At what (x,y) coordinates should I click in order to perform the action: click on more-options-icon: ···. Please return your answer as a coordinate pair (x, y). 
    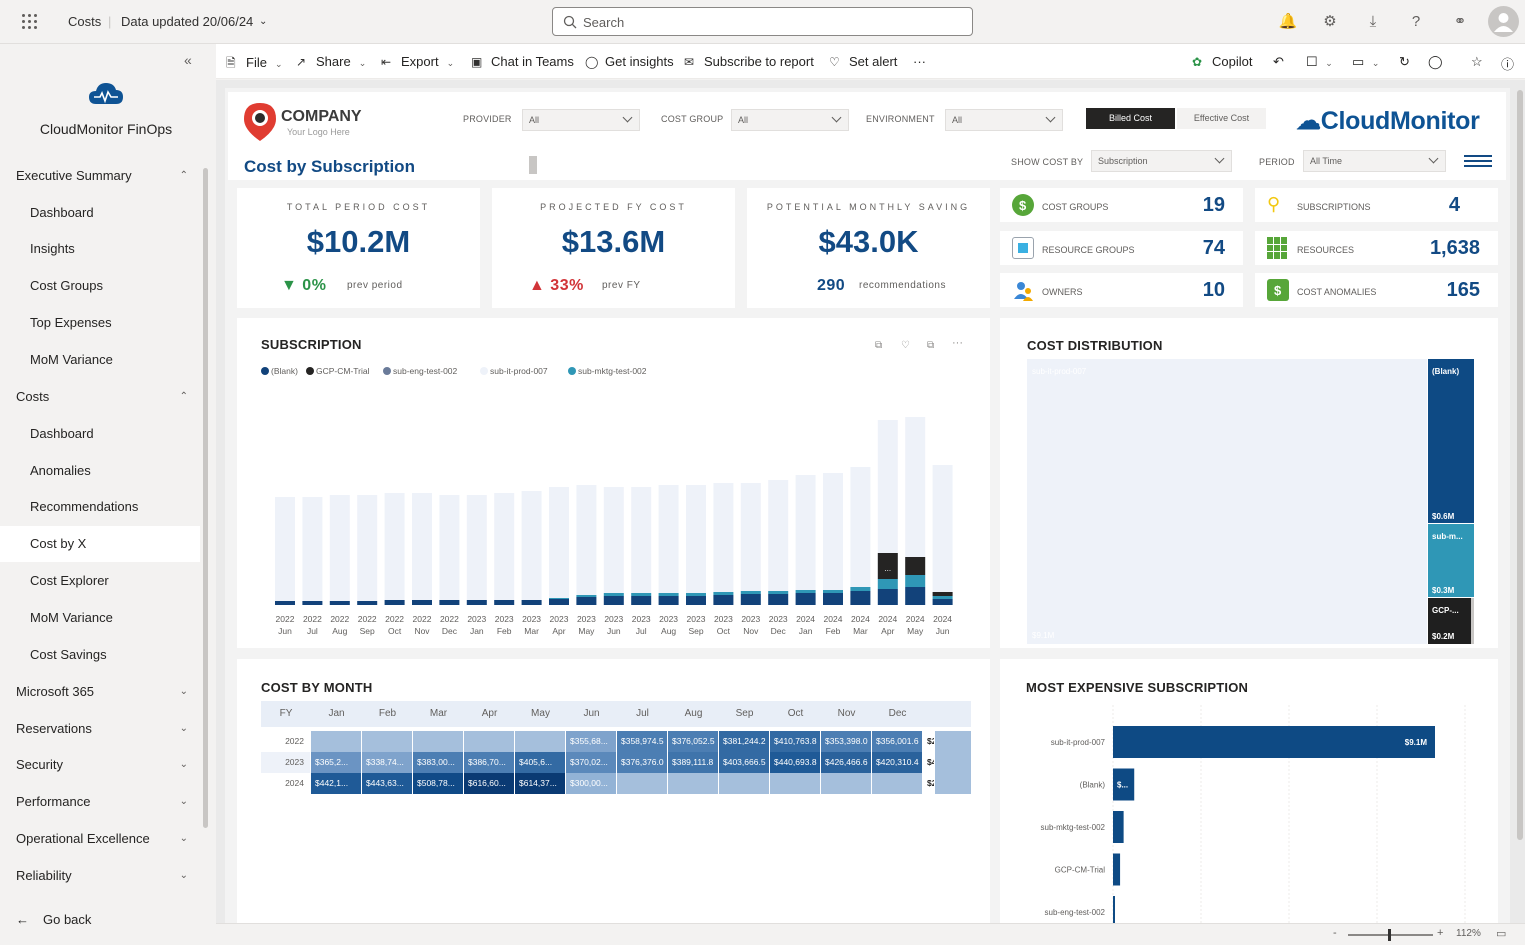
    Looking at the image, I should click on (957, 343).